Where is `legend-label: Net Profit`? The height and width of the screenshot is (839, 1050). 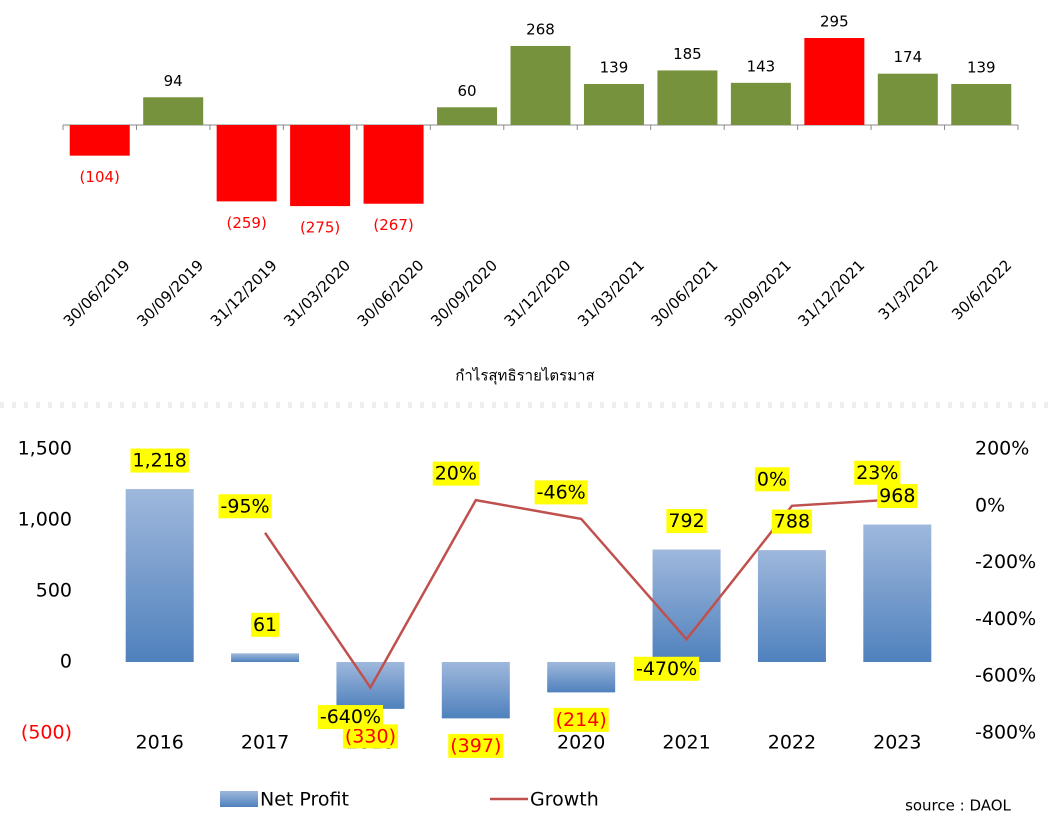 legend-label: Net Profit is located at coordinates (304, 800).